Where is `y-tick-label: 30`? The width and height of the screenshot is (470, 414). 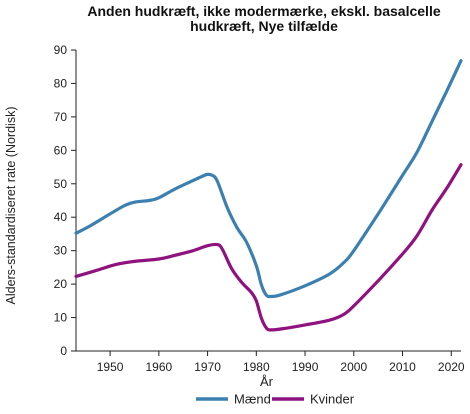 y-tick-label: 30 is located at coordinates (61, 251).